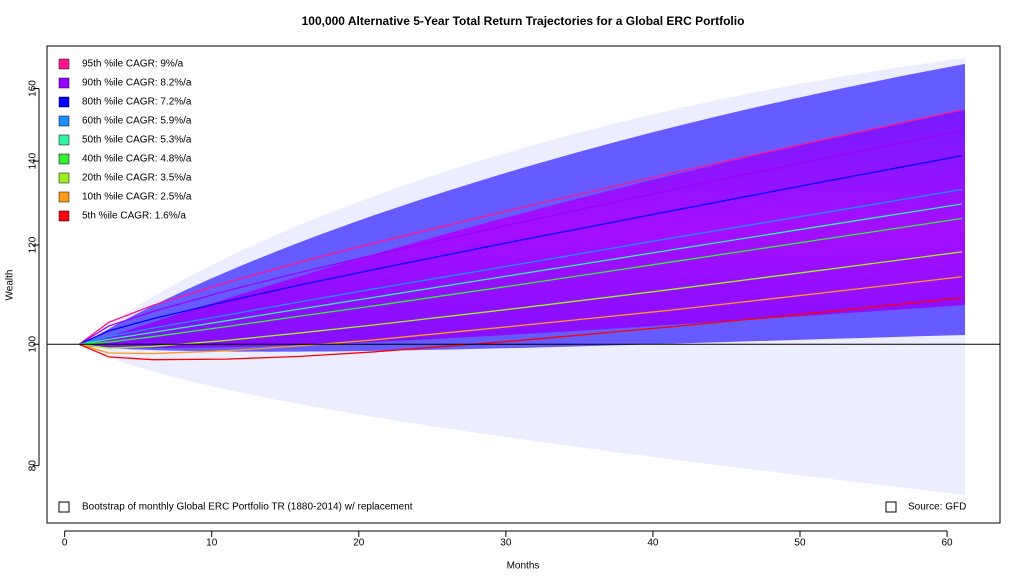 The width and height of the screenshot is (1024, 583). I want to click on x-tick-label: 10, so click(212, 543).